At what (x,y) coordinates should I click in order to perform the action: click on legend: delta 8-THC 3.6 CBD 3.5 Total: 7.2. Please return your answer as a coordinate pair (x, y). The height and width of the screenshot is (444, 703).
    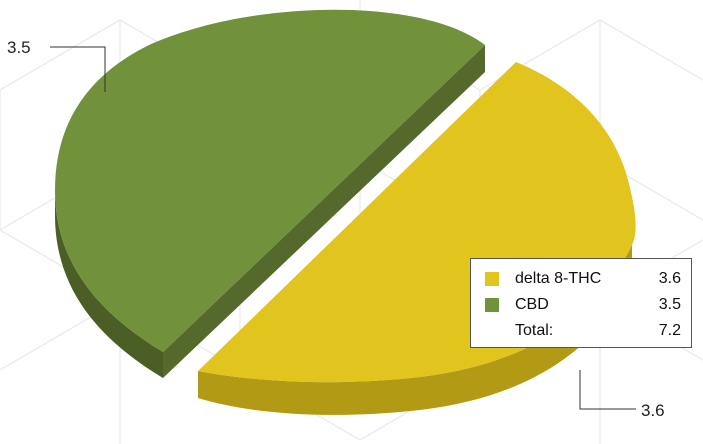
    Looking at the image, I should click on (581, 303).